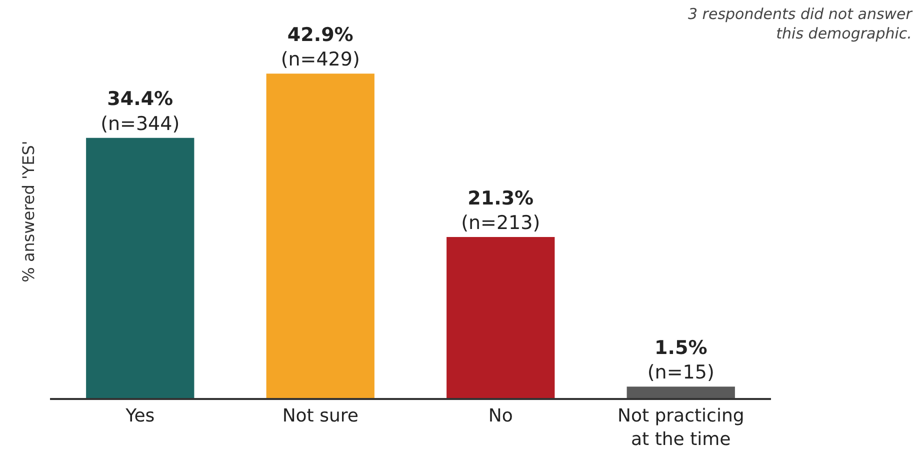  What do you see at coordinates (139, 415) in the screenshot?
I see `x-tick-label: Yes` at bounding box center [139, 415].